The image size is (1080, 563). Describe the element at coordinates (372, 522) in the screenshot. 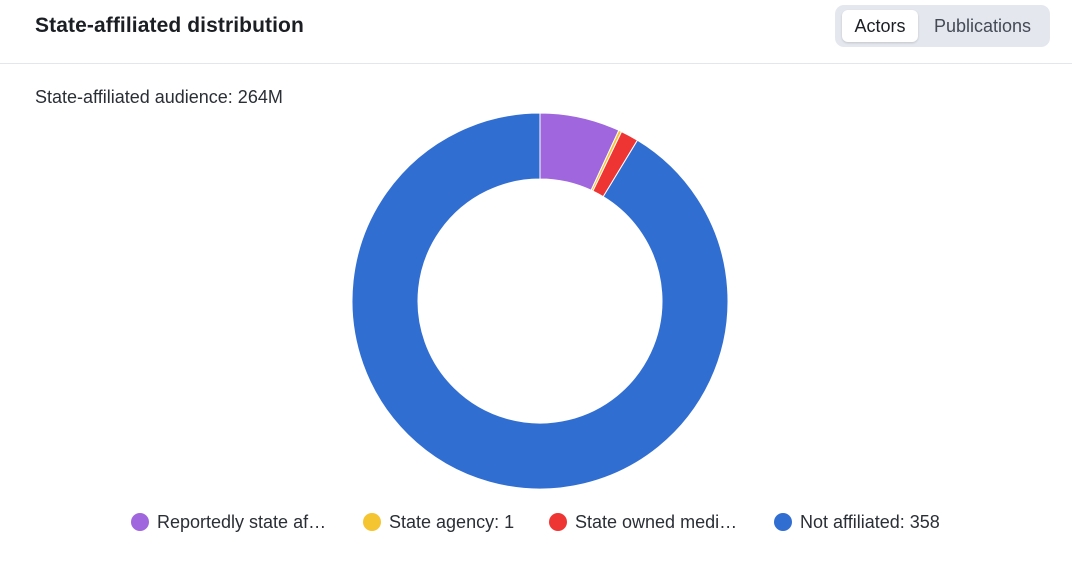

I see `legend-dot-state-agency` at that location.